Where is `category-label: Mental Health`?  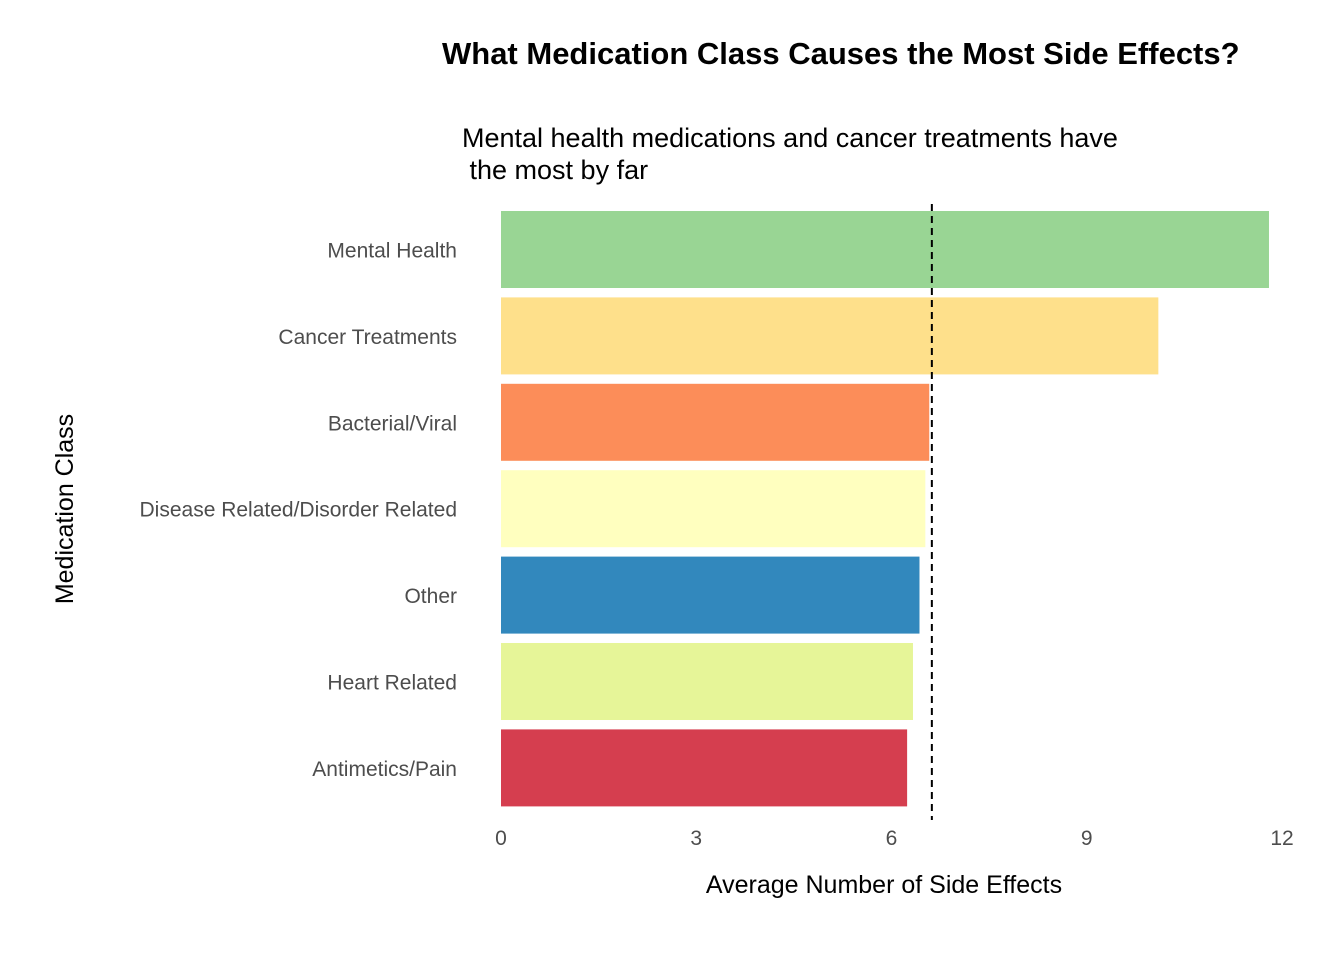 category-label: Mental Health is located at coordinates (392, 251).